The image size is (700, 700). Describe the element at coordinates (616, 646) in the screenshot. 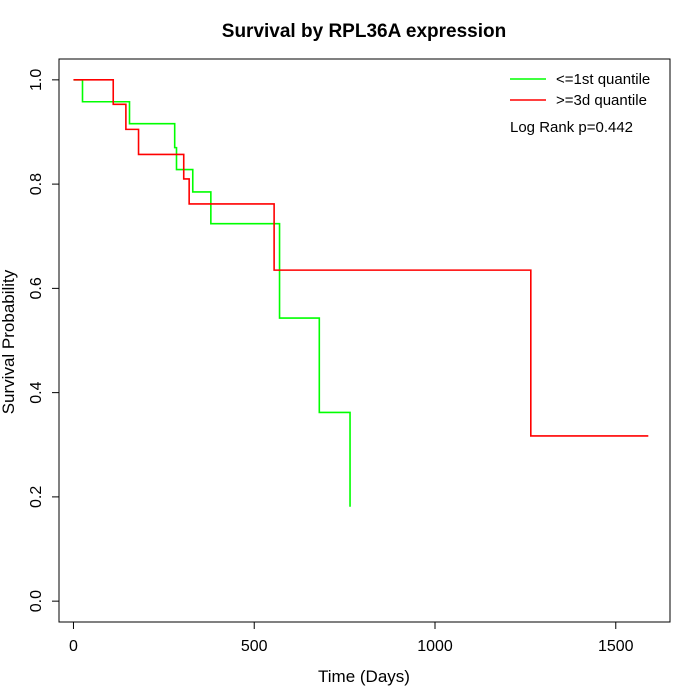

I see `x-tick-label: 1500` at that location.